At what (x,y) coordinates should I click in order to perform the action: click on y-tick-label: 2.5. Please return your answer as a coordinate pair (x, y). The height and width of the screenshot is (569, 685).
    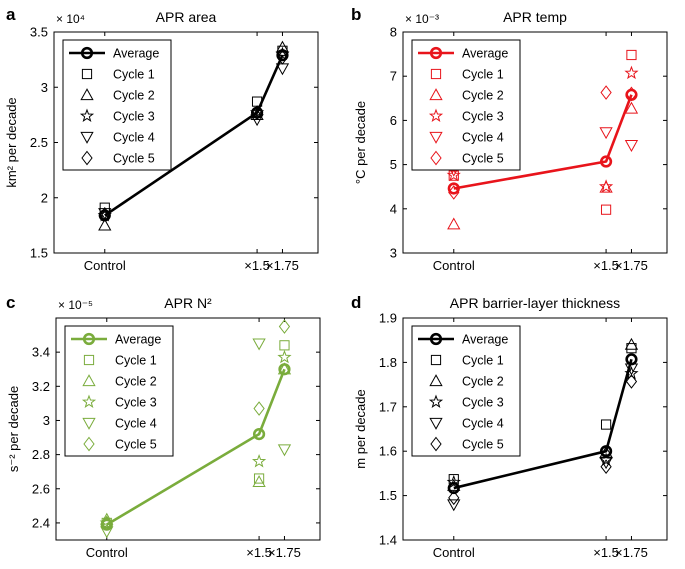
    Looking at the image, I should click on (39, 142).